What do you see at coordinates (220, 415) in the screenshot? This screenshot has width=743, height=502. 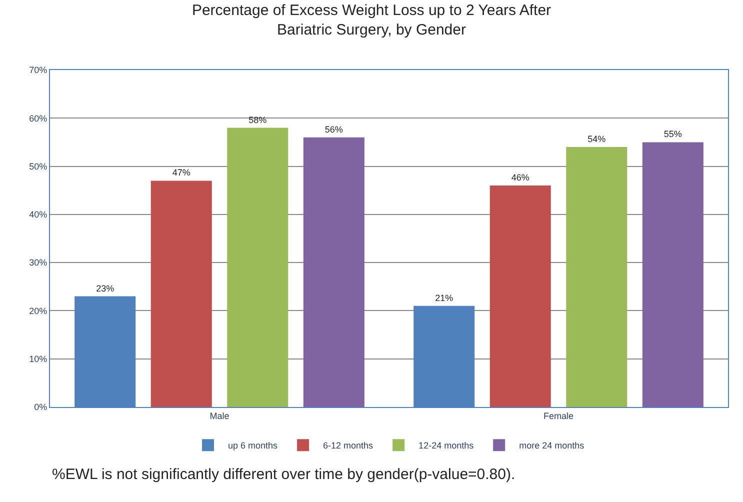 I see `x-tick-label: Male` at bounding box center [220, 415].